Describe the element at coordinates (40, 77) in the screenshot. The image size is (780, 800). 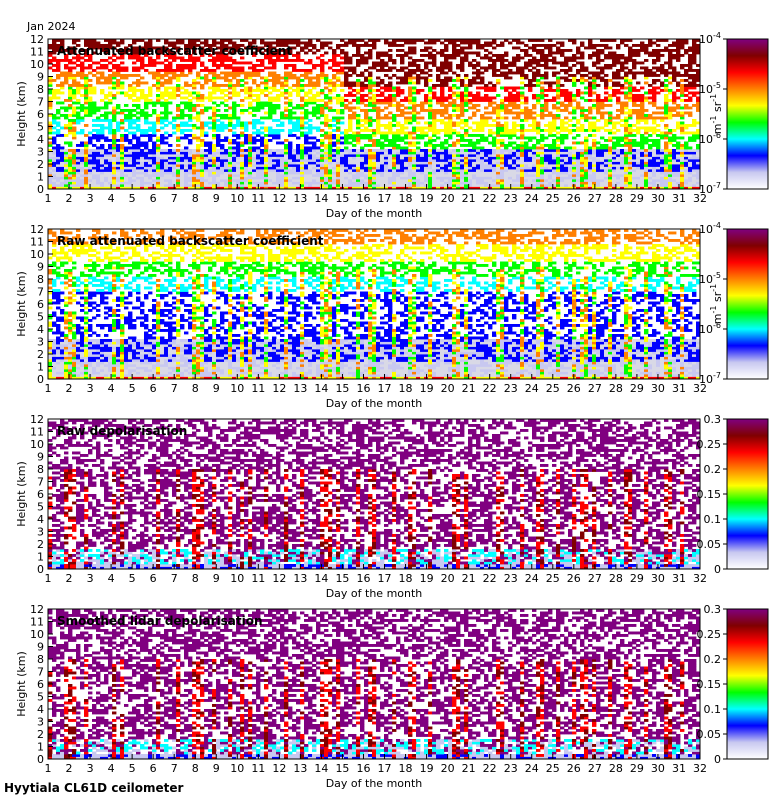
I see `y-tick-label: 9` at that location.